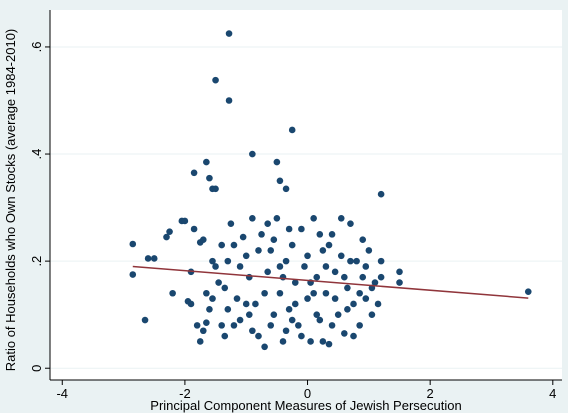 The height and width of the screenshot is (413, 568). What do you see at coordinates (185, 393) in the screenshot?
I see `x-tick-label: -2` at bounding box center [185, 393].